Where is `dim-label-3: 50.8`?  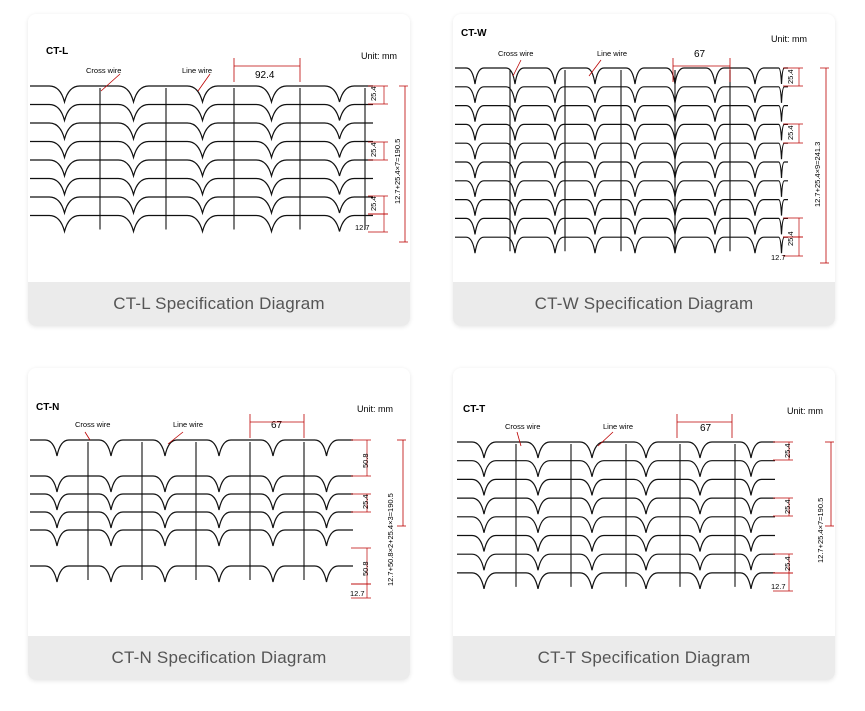
dim-label-3: 50.8 is located at coordinates (365, 568).